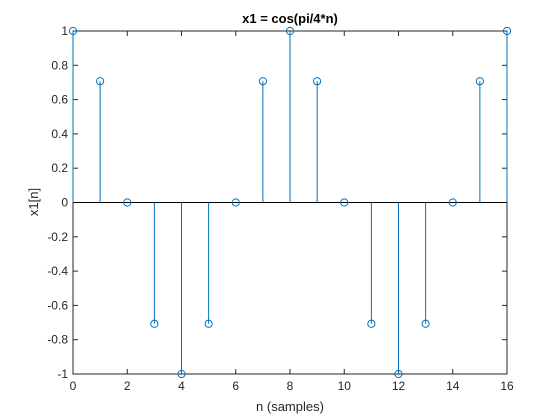 The width and height of the screenshot is (560, 420). I want to click on x-tick-label: 12, so click(399, 386).